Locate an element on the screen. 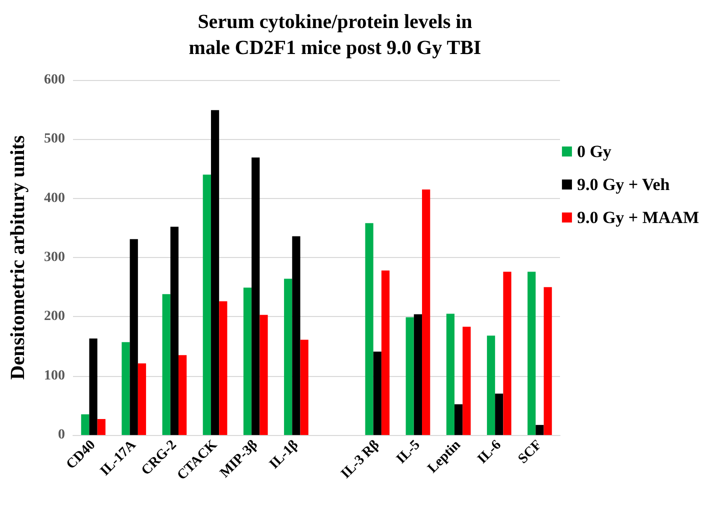 The image size is (708, 508). y-tick-label: 600 is located at coordinates (54, 80).